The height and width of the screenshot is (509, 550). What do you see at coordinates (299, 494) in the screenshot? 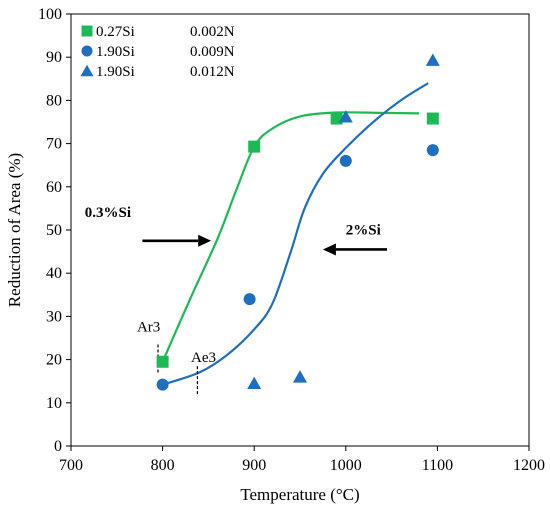
I see `x-axis-title: Temperature (°C)` at bounding box center [299, 494].